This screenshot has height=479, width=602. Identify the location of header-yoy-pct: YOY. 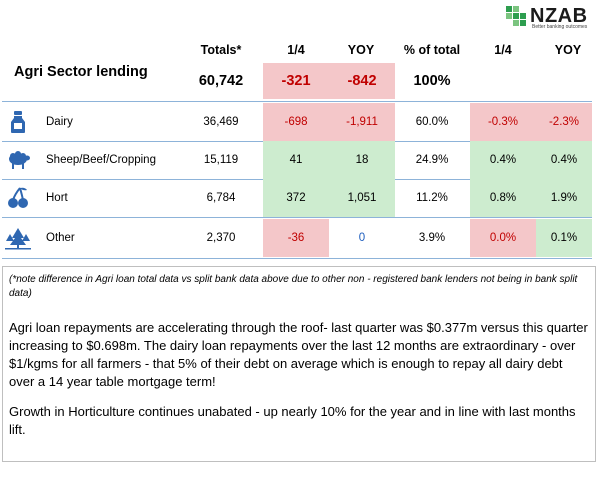
(568, 50).